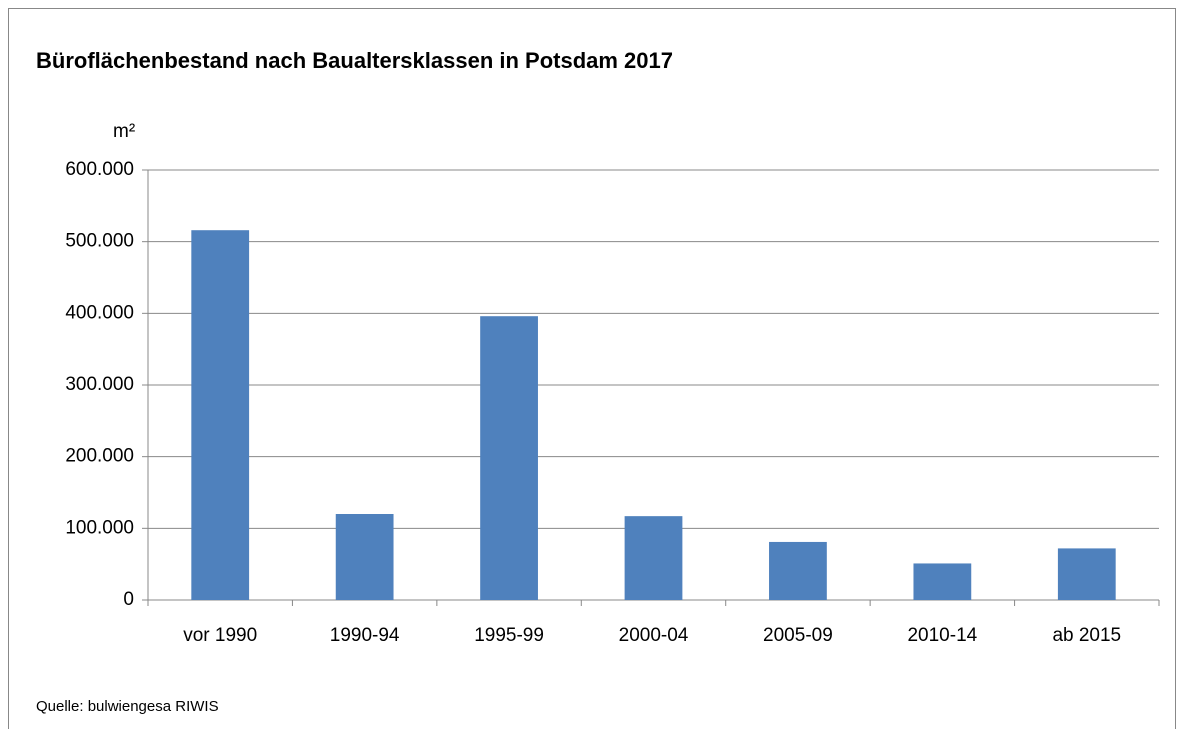 This screenshot has width=1184, height=729. Describe the element at coordinates (220, 635) in the screenshot. I see `x-tick-label: vor 1990` at that location.